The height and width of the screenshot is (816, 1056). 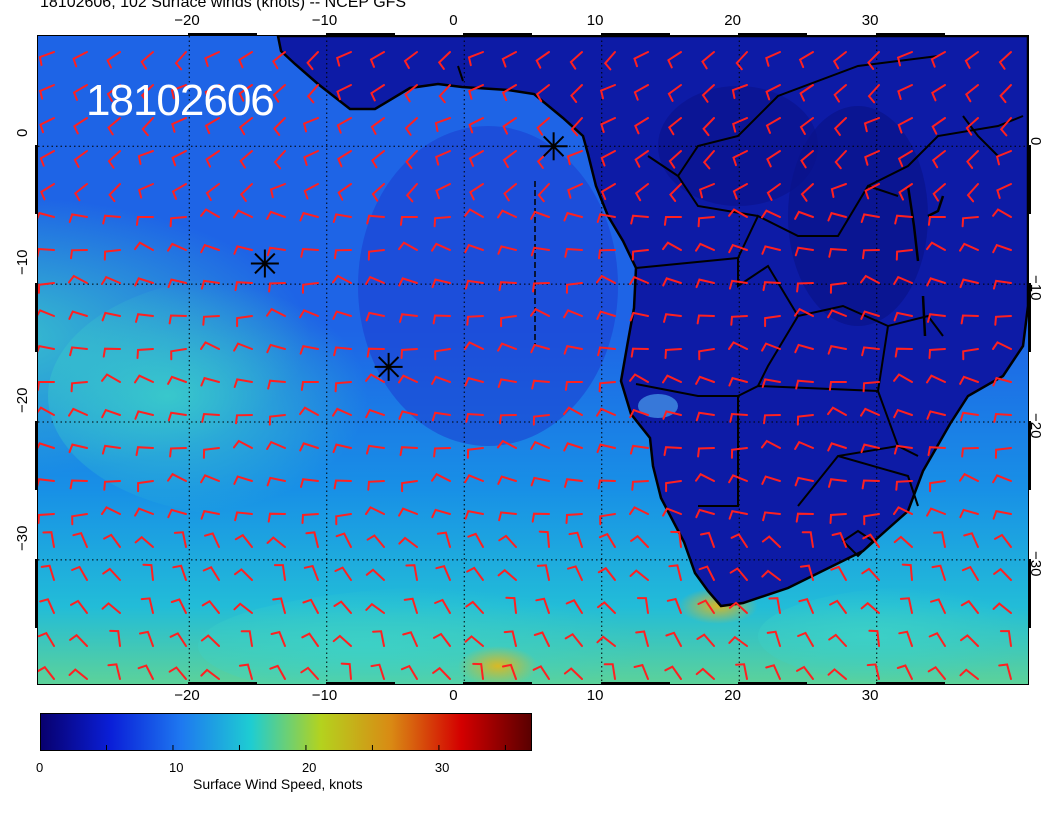 What do you see at coordinates (309, 767) in the screenshot?
I see `colorbar-tick-label: 20` at bounding box center [309, 767].